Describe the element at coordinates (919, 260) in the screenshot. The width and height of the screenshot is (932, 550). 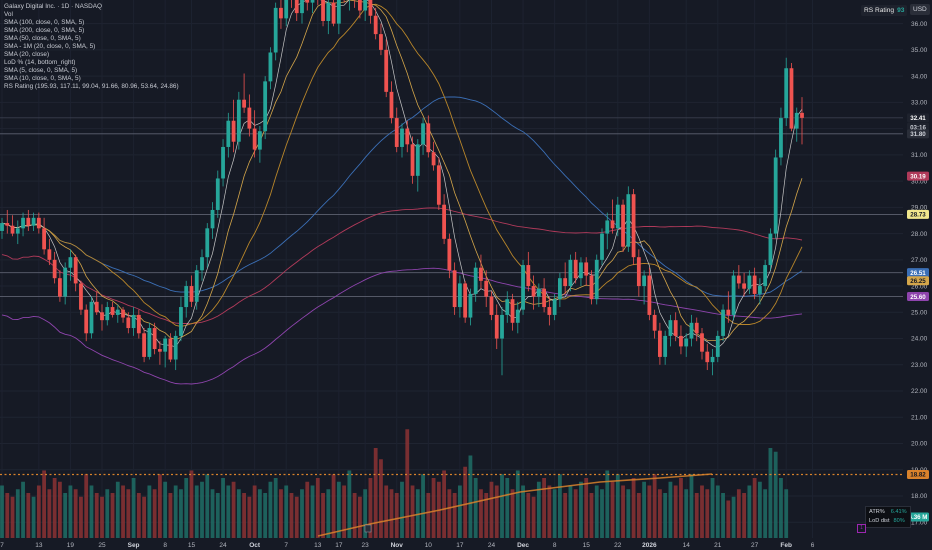
I see `y-tick-label: 27.00` at that location.